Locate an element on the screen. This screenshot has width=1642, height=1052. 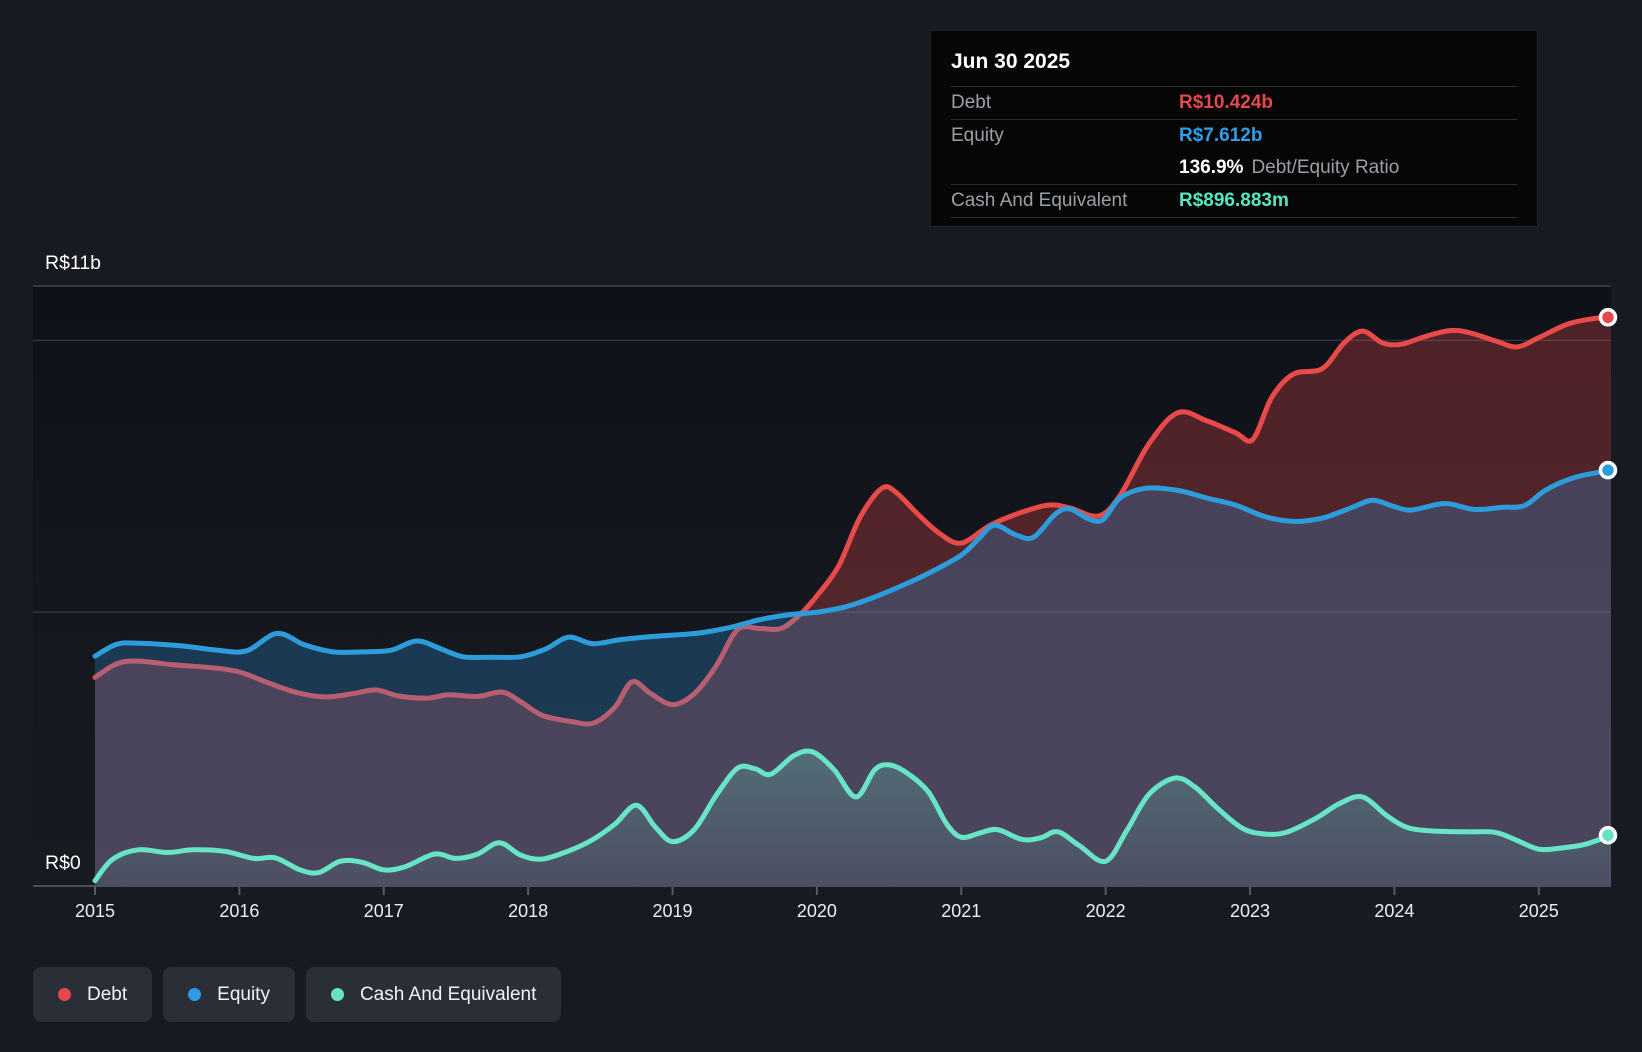
x-axis-label-2019: 2019 is located at coordinates (672, 911).